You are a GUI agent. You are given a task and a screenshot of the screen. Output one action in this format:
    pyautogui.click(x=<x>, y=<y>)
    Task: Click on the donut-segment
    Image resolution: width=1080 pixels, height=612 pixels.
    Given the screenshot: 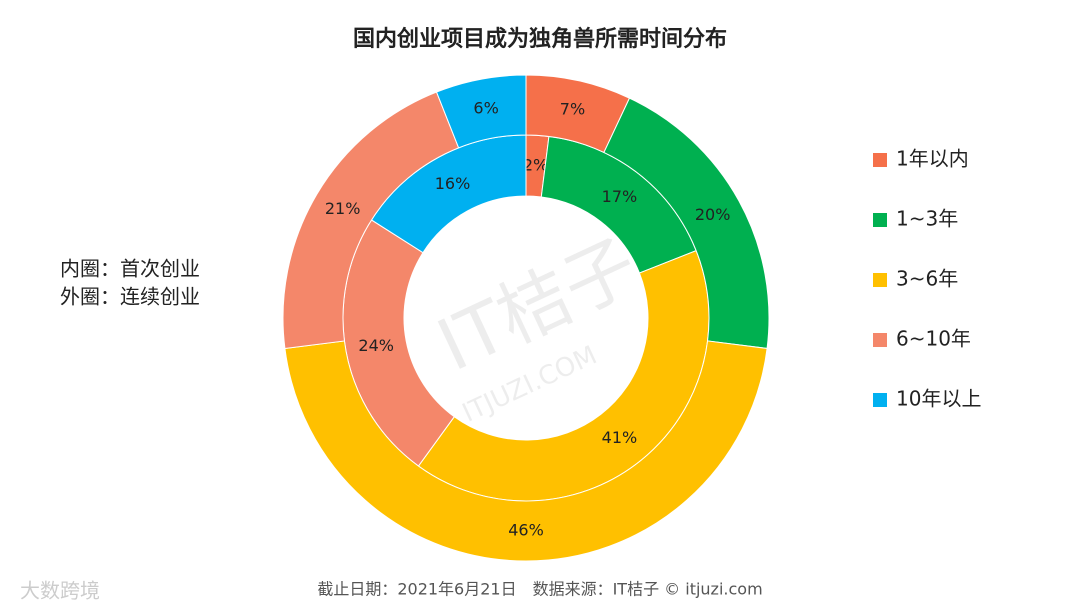 What is the action you would take?
    pyautogui.click(x=481, y=111)
    